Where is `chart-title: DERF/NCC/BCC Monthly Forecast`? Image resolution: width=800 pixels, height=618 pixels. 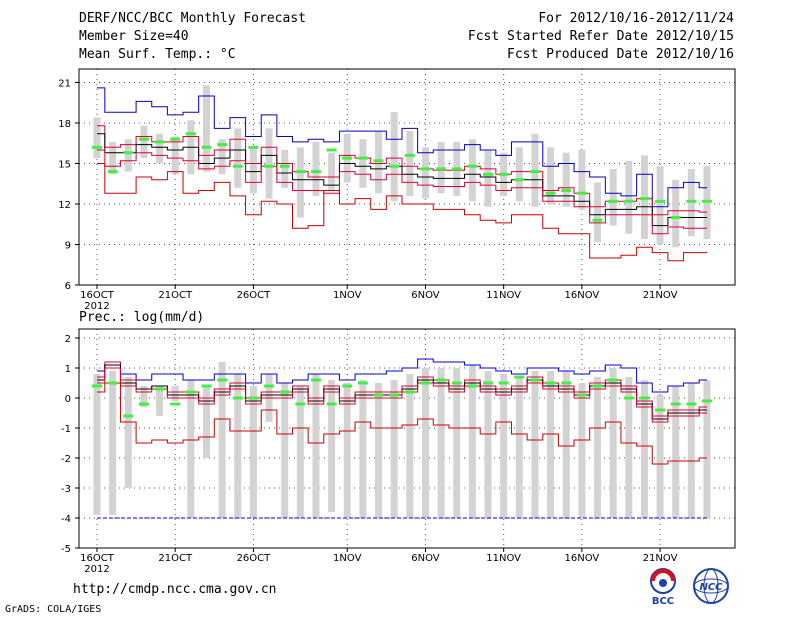
chart-title: DERF/NCC/BCC Monthly Forecast is located at coordinates (192, 18).